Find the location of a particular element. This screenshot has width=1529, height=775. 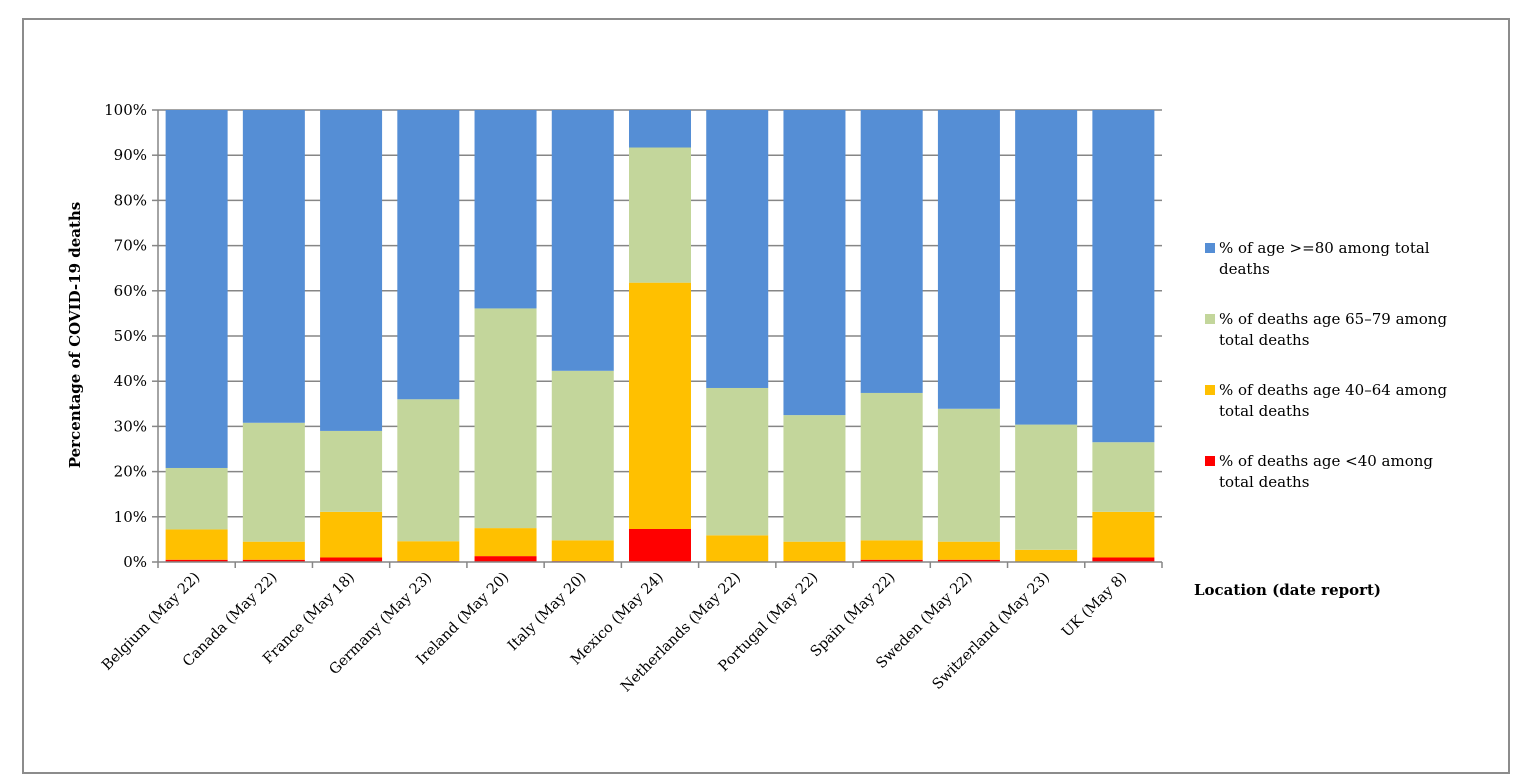

legend-label: % of deaths age <40 among total deaths is located at coordinates (1326, 471).